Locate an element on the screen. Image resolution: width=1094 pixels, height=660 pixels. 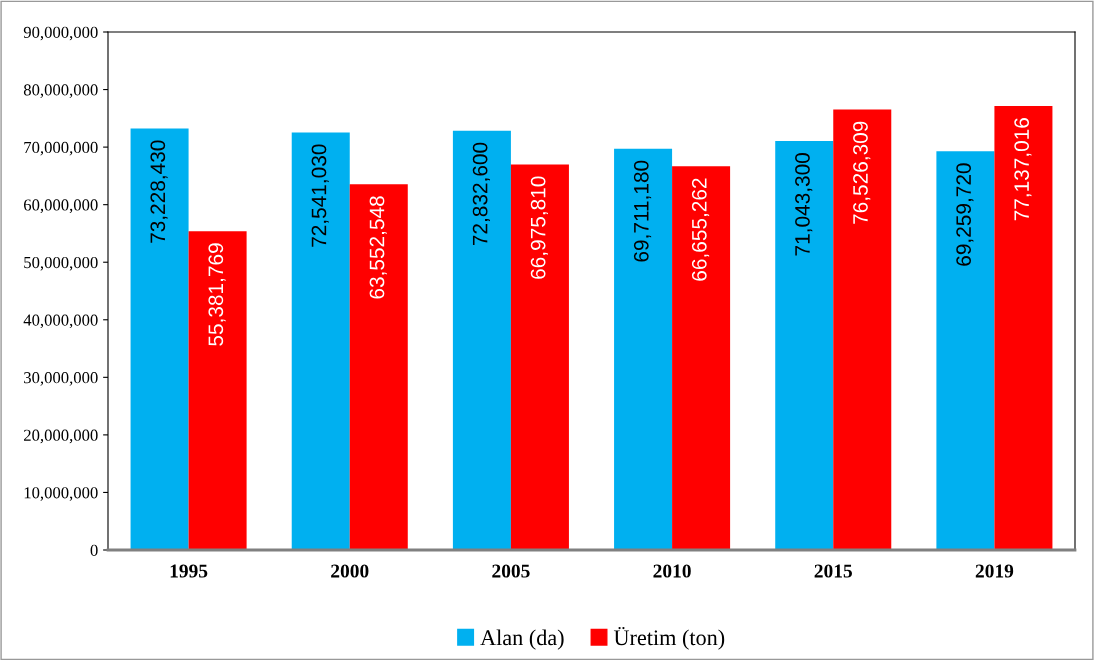
y-tick-label: 50,000,000 is located at coordinates (61, 263).